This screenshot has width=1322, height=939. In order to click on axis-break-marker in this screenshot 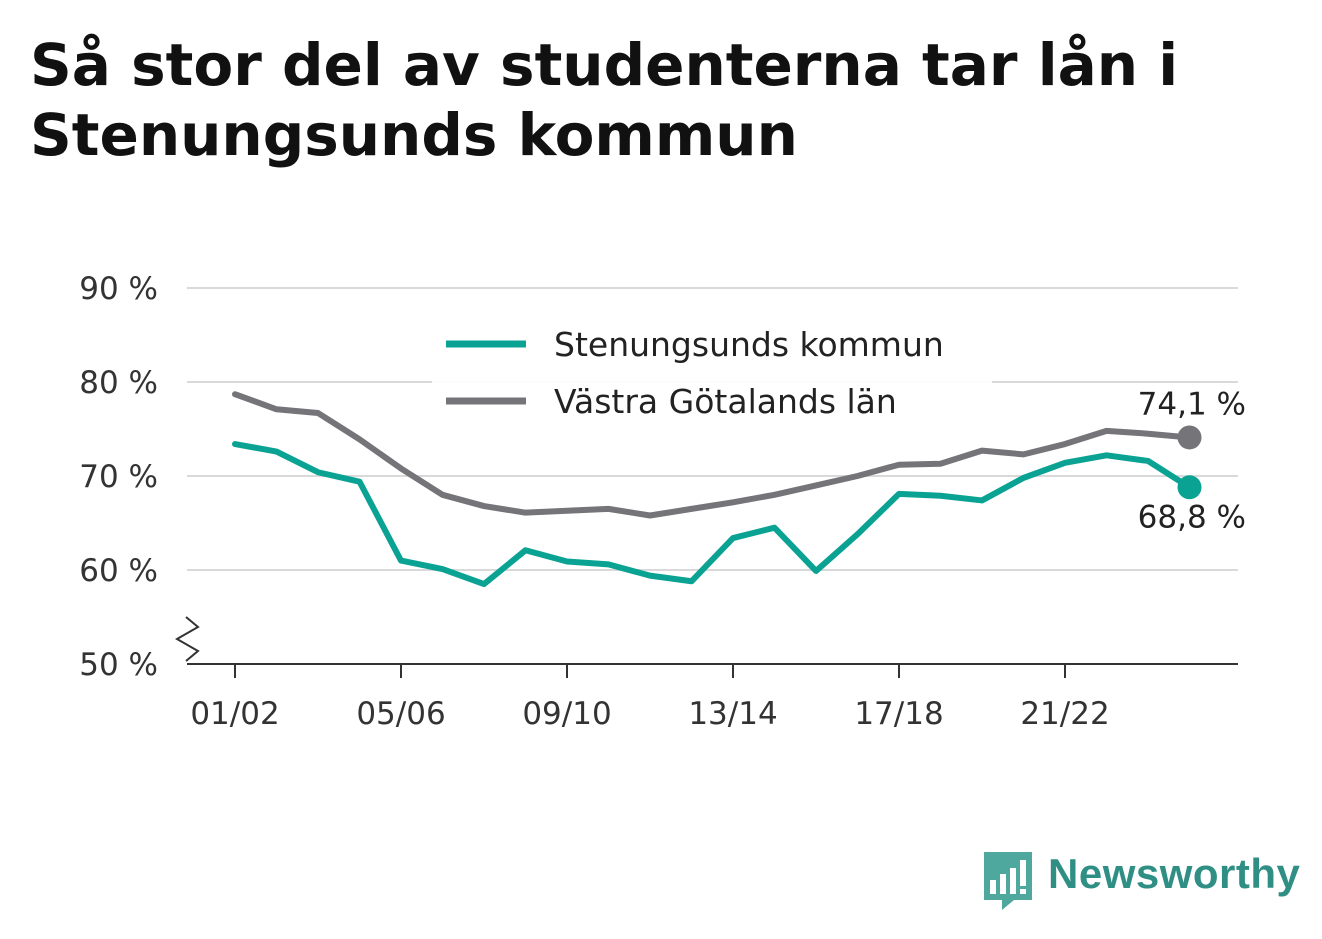, I will do `click(187, 639)`.